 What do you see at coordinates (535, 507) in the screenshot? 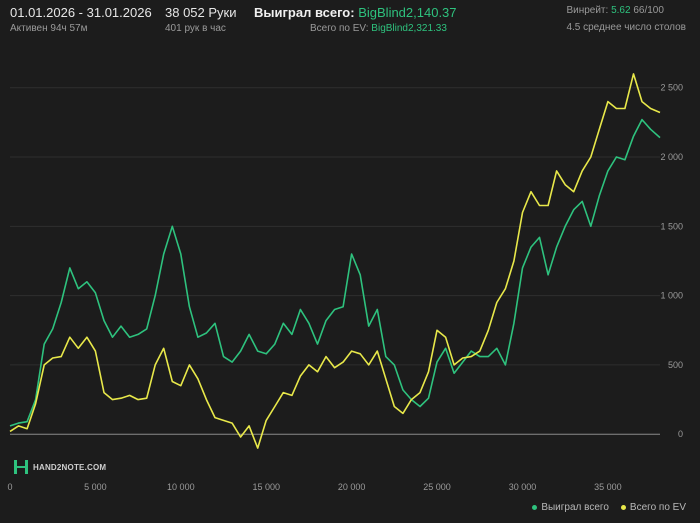
I see `legend-dot-won` at bounding box center [535, 507].